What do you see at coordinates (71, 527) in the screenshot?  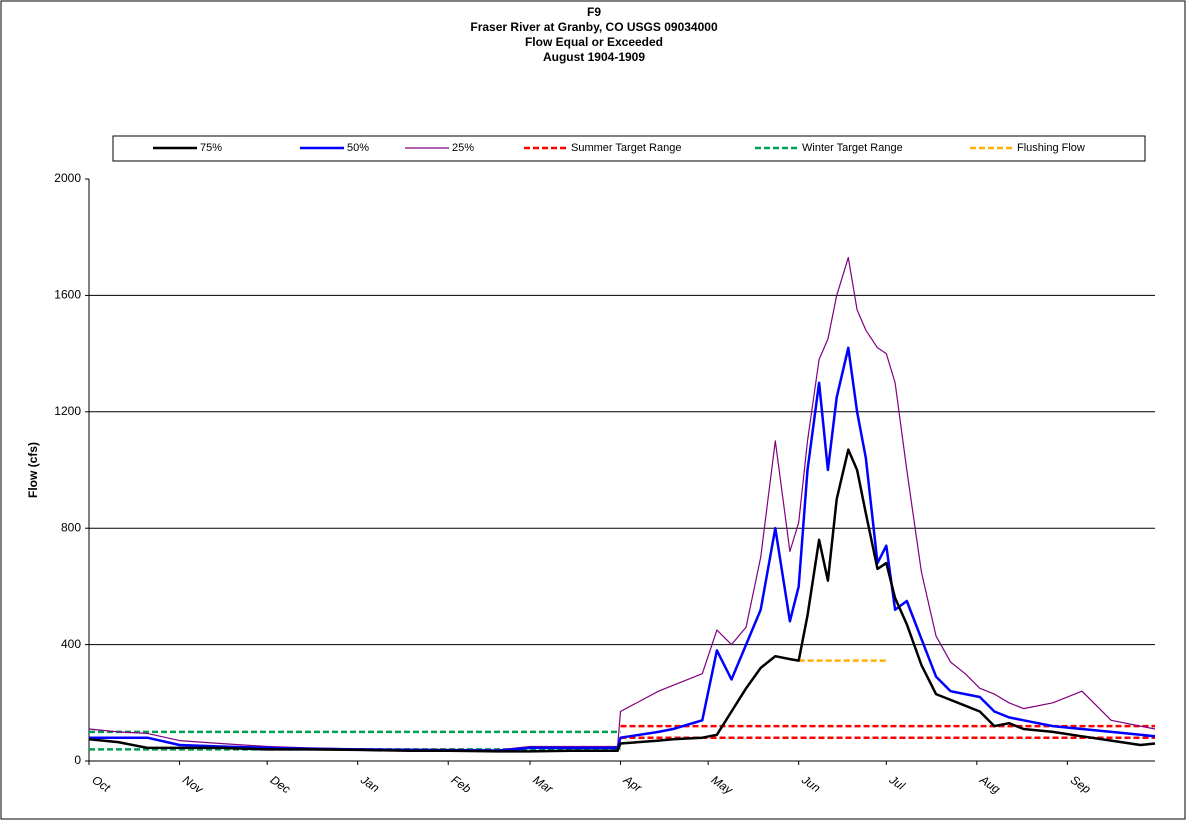 I see `y-tick-label: 800` at bounding box center [71, 527].